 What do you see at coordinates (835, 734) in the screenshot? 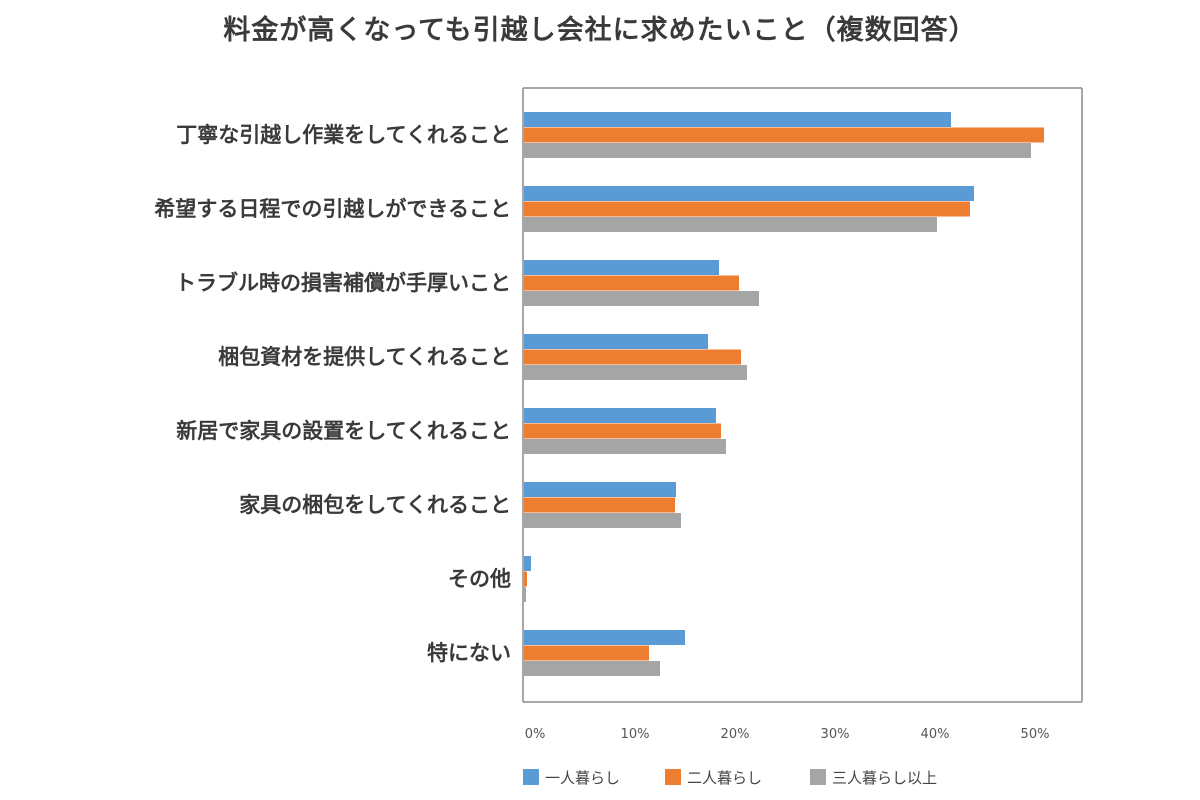
I see `x-tick-label: 30%` at bounding box center [835, 734].